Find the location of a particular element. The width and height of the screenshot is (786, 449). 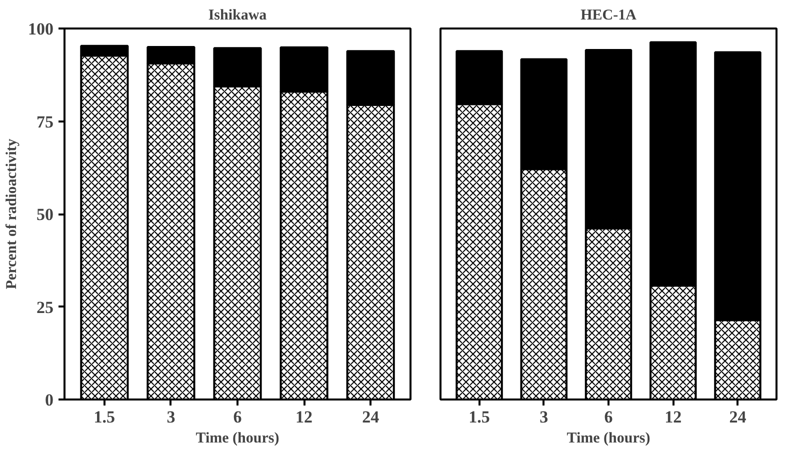

chart-title: HEC-1A is located at coordinates (608, 16).